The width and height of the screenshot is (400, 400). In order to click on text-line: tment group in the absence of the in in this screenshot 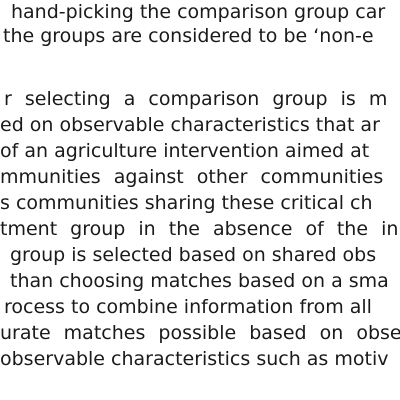, I will do `click(199, 229)`.